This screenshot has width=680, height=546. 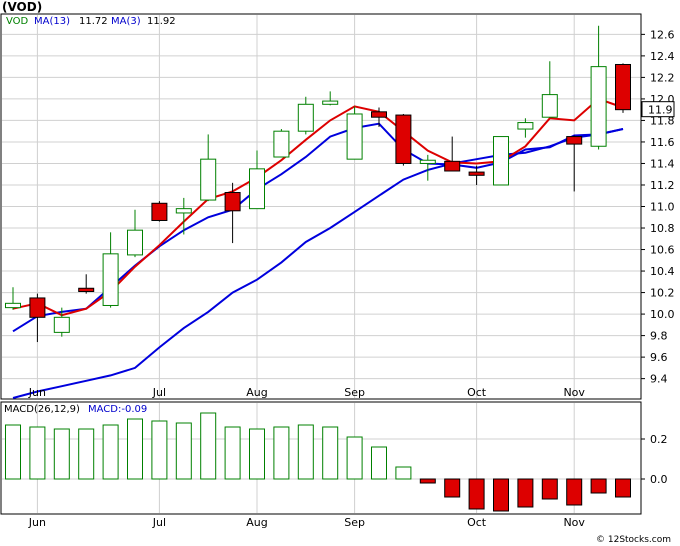 I want to click on price-legend: VOD MA(13) 11.72 MA(3) 11.92, so click(x=91, y=21).